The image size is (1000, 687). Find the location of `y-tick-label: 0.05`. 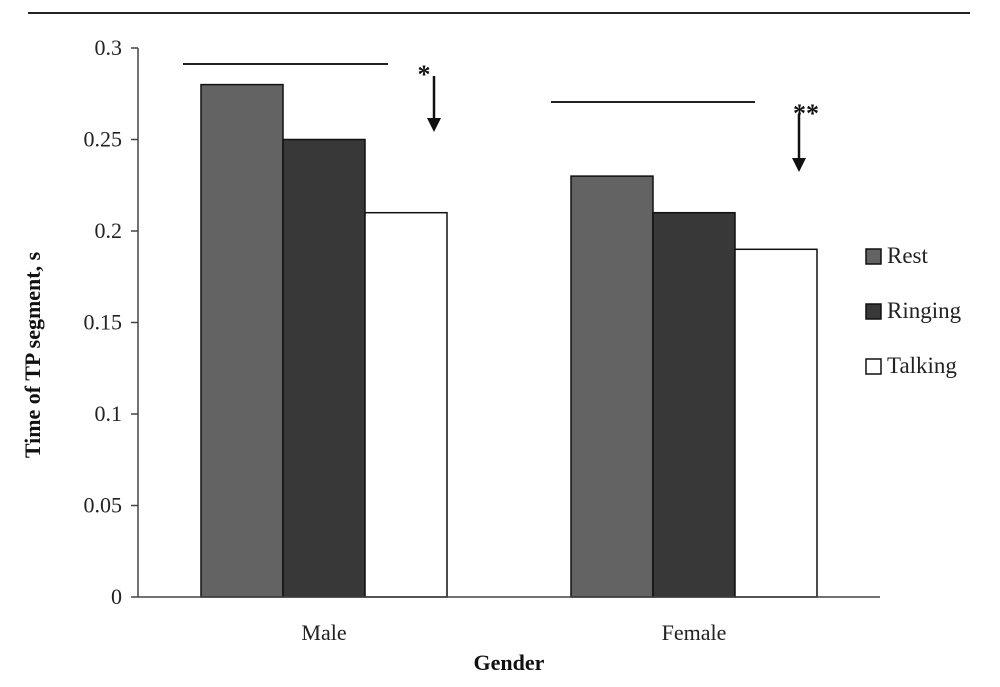

y-tick-label: 0.05 is located at coordinates (103, 505).